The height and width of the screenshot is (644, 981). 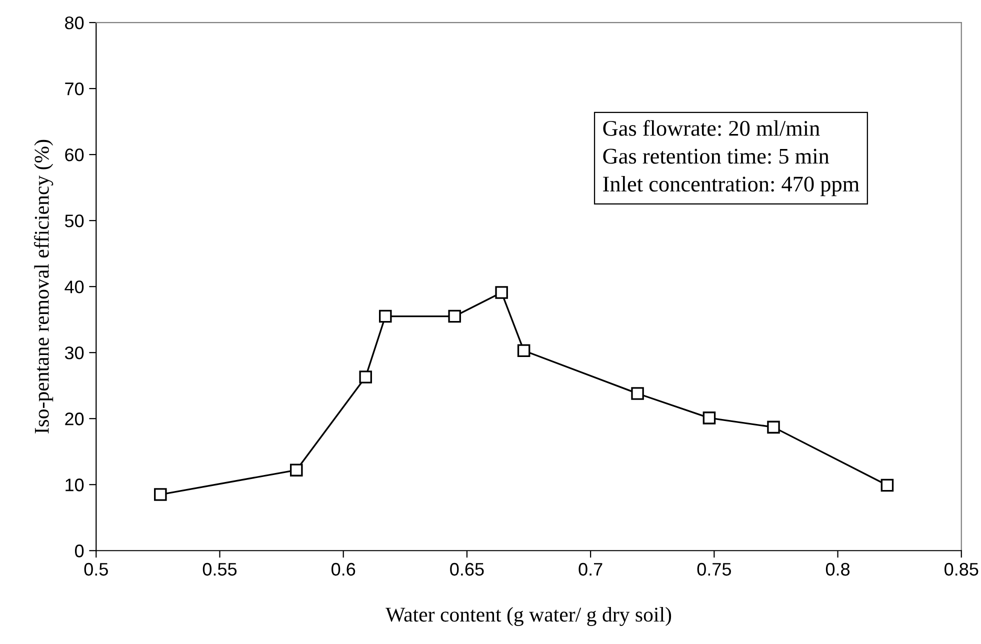 I want to click on y-tick-label: 0, so click(x=79, y=551).